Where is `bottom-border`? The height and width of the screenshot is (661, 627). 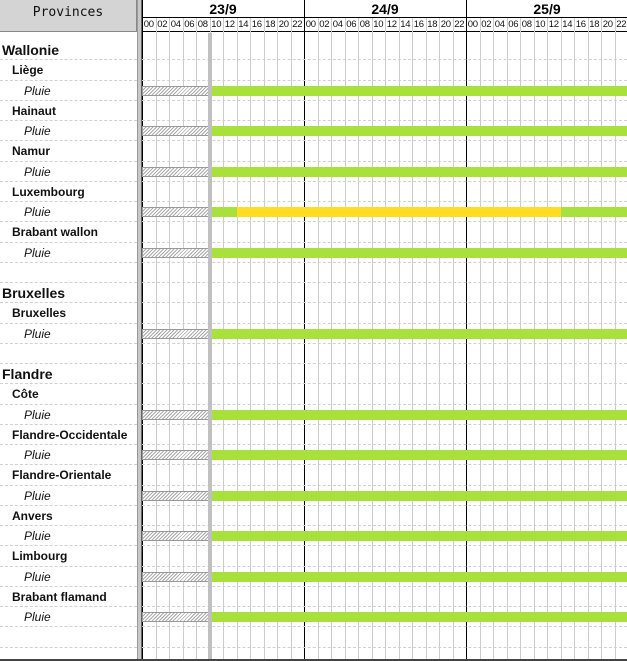
bottom-border is located at coordinates (313, 660).